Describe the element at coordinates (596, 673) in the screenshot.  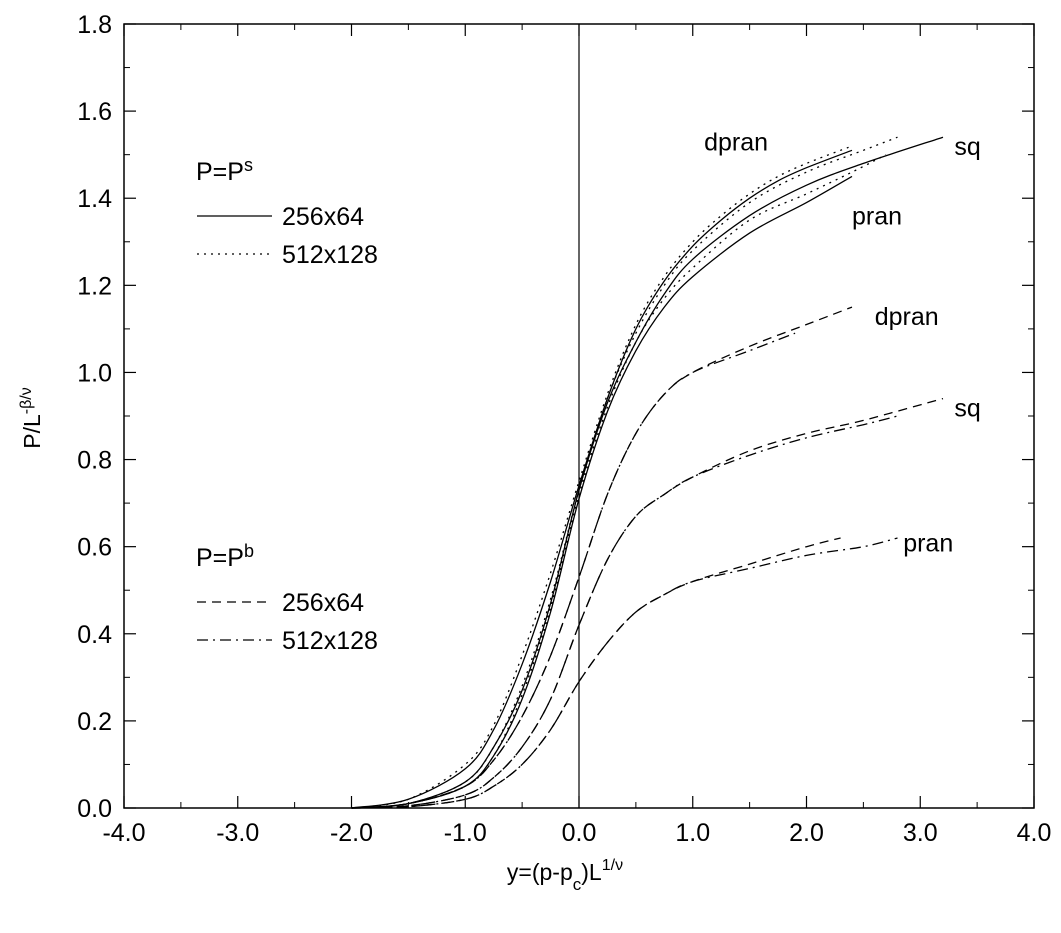
I see `series-pran-pb-256x64` at that location.